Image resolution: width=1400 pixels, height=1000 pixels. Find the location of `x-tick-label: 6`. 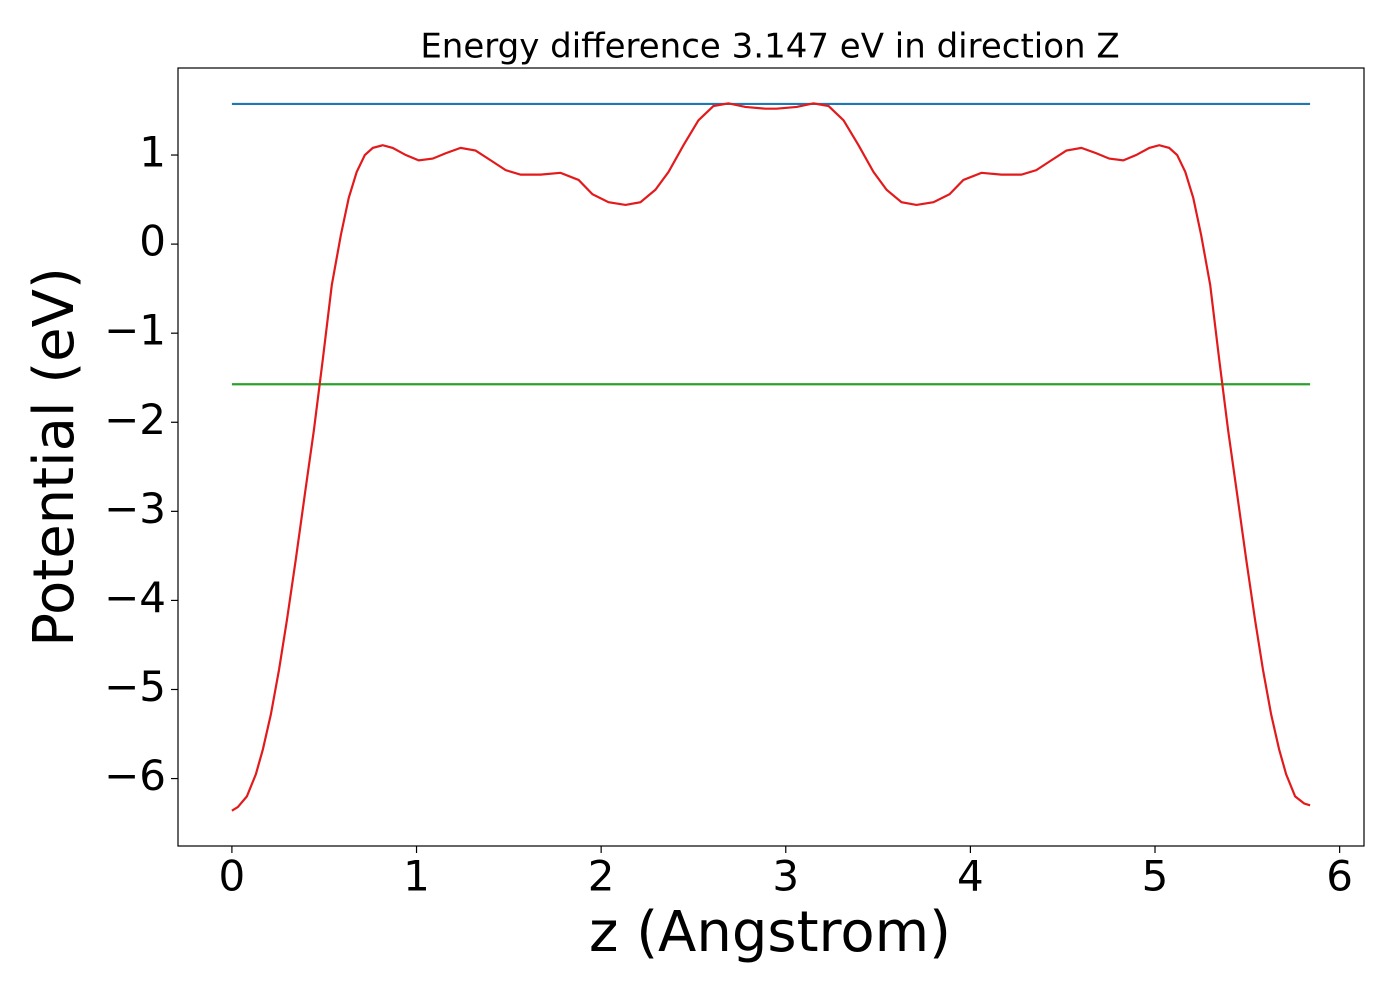

x-tick-label: 6 is located at coordinates (1339, 876).